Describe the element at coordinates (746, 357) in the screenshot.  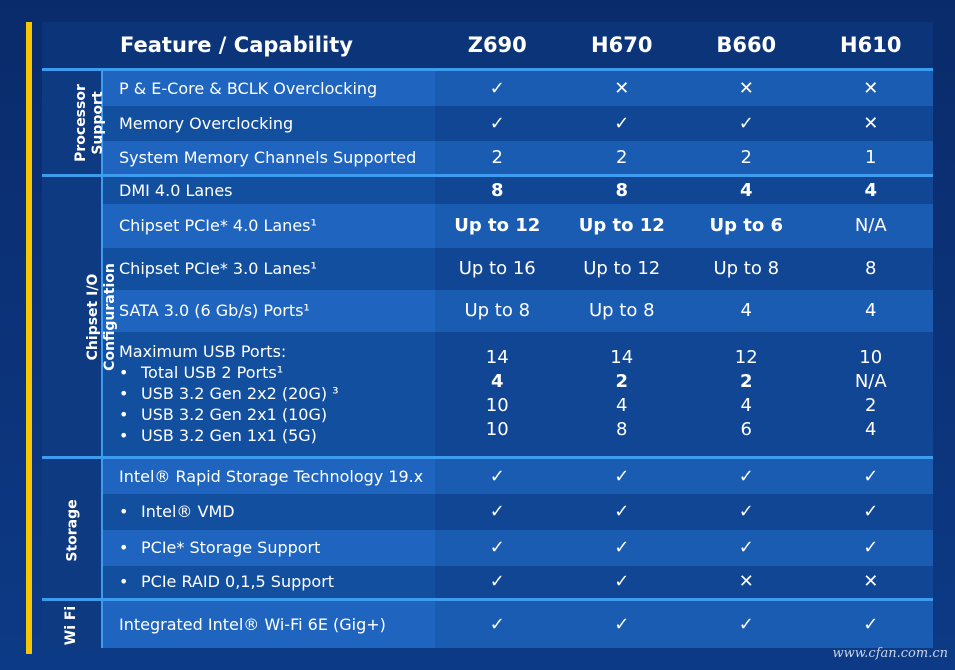
I see `cell-value: 12` at that location.